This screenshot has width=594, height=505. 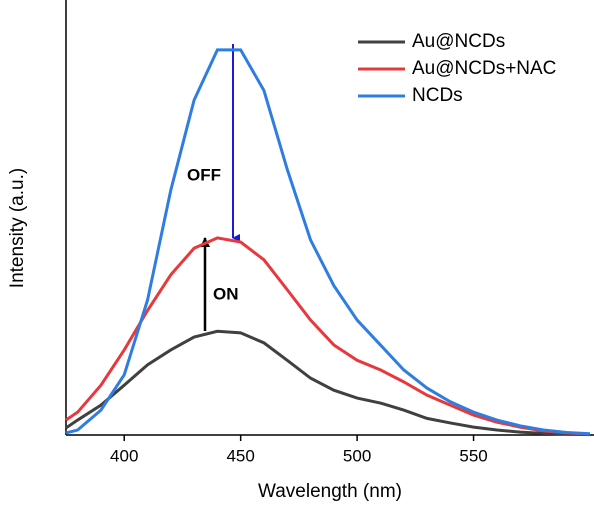 What do you see at coordinates (357, 455) in the screenshot?
I see `x-tick-label: 500` at bounding box center [357, 455].